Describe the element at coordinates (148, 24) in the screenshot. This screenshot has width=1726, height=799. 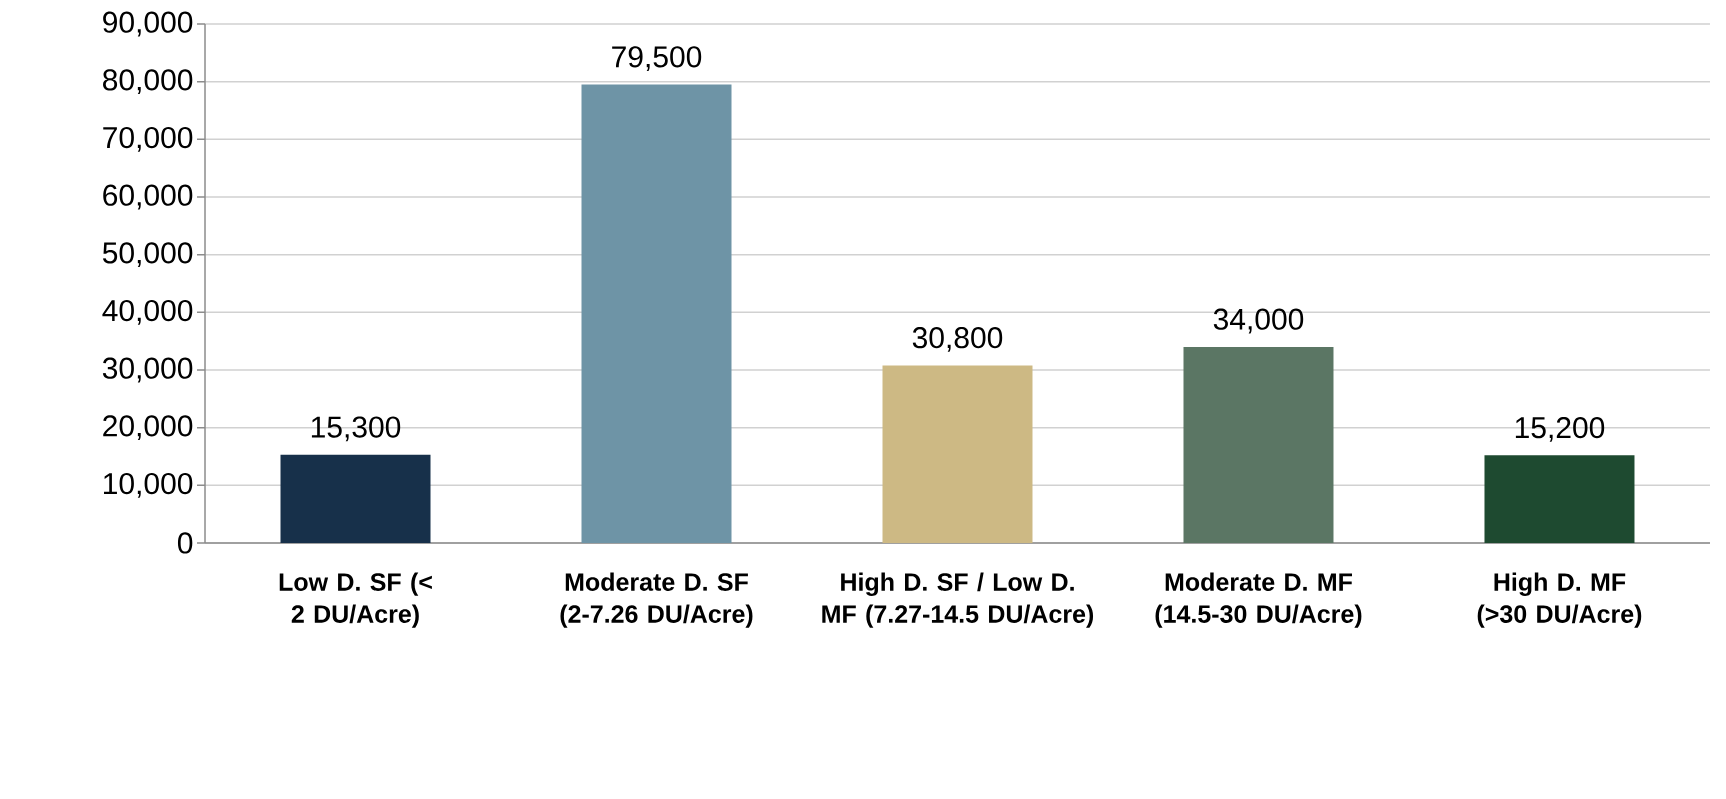
I see `y-tick-label: 90,000` at that location.